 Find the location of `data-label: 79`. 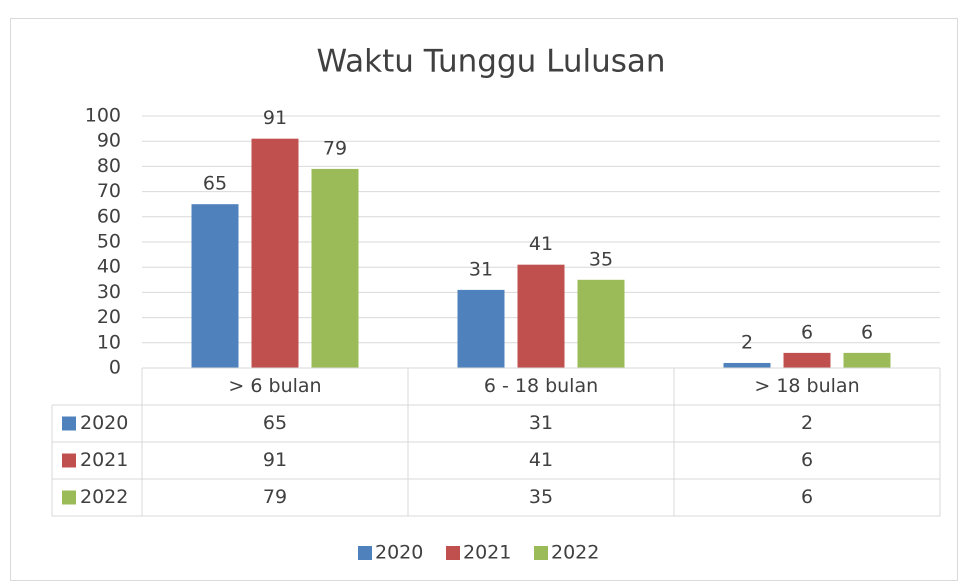

data-label: 79 is located at coordinates (335, 148).